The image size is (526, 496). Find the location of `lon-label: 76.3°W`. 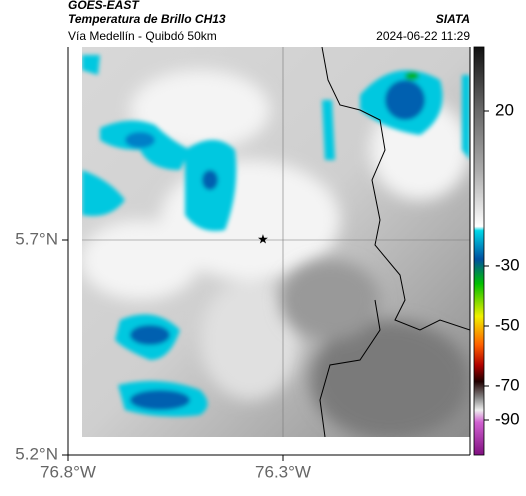

lon-label: 76.3°W is located at coordinates (283, 471).